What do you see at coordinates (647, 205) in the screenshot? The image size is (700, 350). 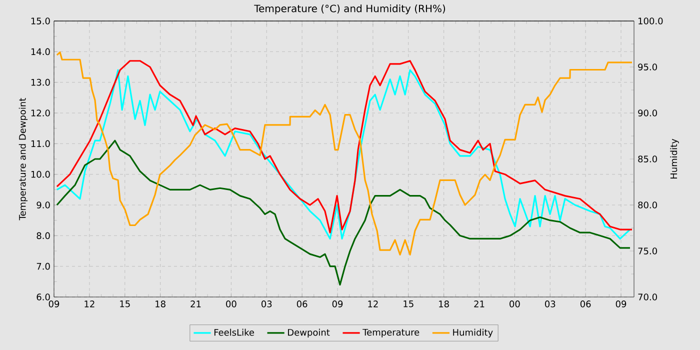 I see `y2-tick-label: 80.0` at bounding box center [647, 205].